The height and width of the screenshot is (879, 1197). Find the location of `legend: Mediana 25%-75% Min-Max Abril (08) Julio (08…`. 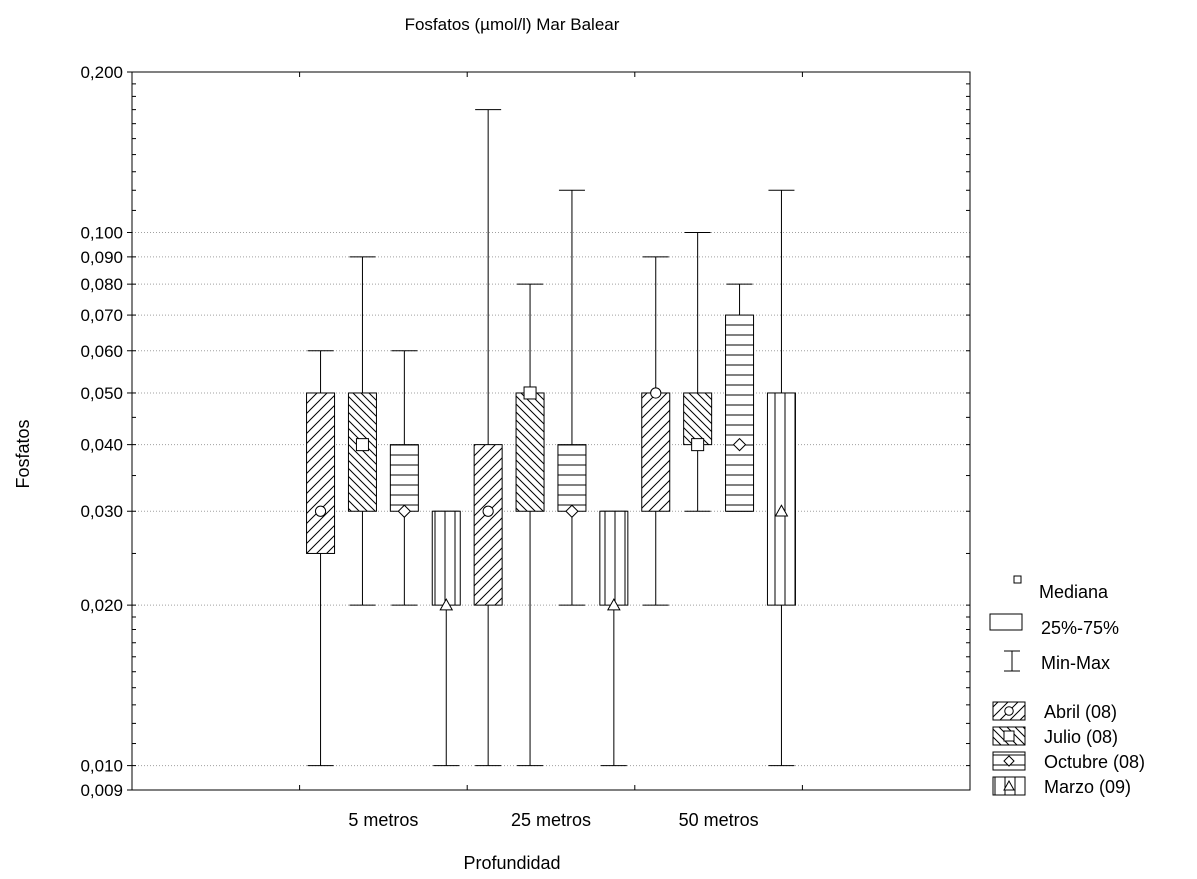

legend: Mediana 25%-75% Min-Max Abril (08) Julio (08… is located at coordinates (1067, 686).